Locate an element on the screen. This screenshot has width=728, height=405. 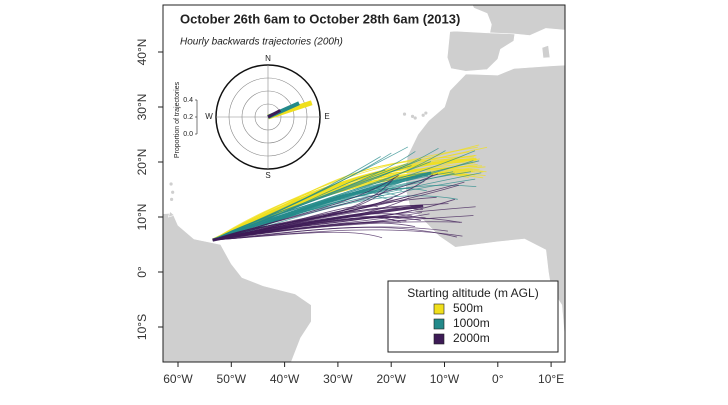
y-tick-label: 20°N is located at coordinates (142, 162).